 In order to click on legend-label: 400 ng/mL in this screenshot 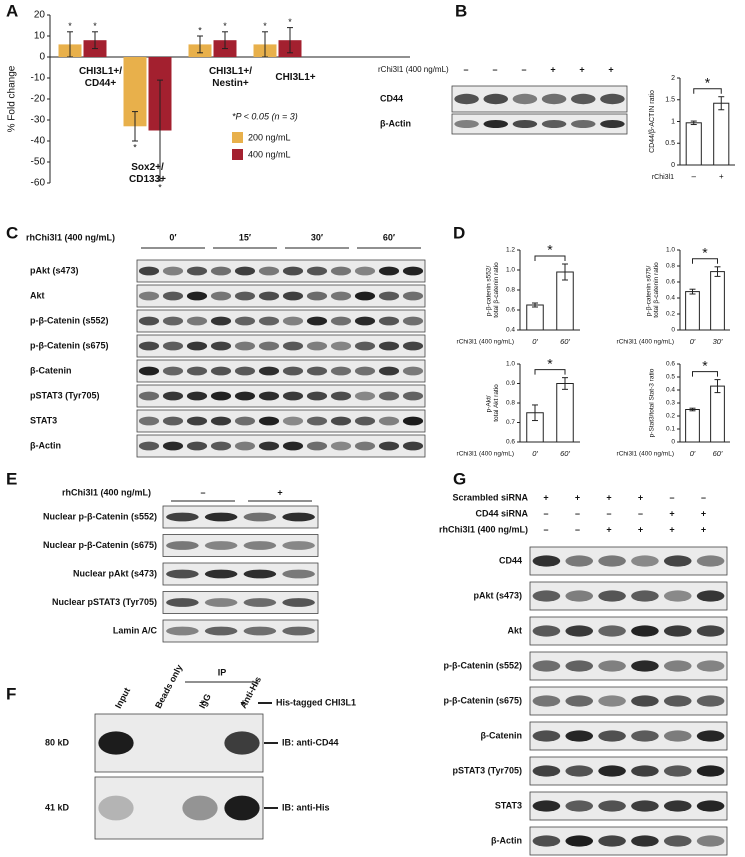, I will do `click(269, 154)`.